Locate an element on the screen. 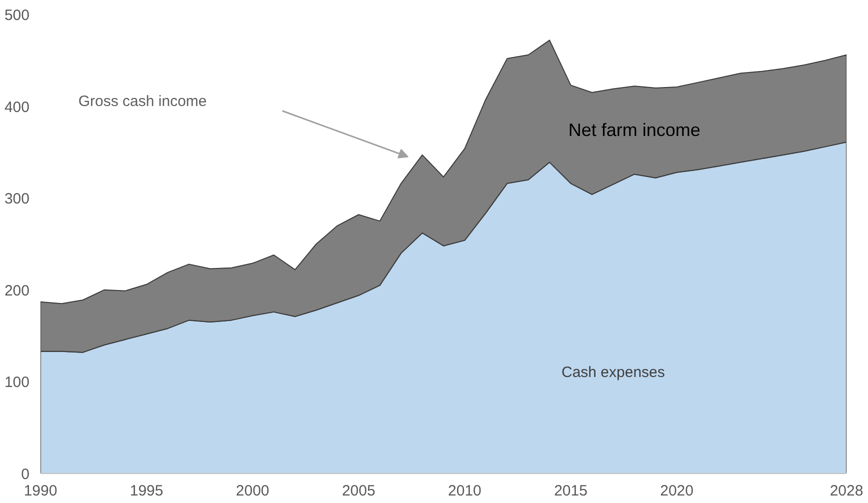 The width and height of the screenshot is (868, 503). y-tick-label: 400 is located at coordinates (17, 107).